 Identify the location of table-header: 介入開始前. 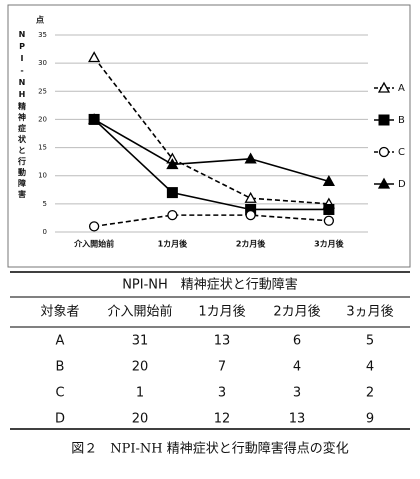
(139, 312).